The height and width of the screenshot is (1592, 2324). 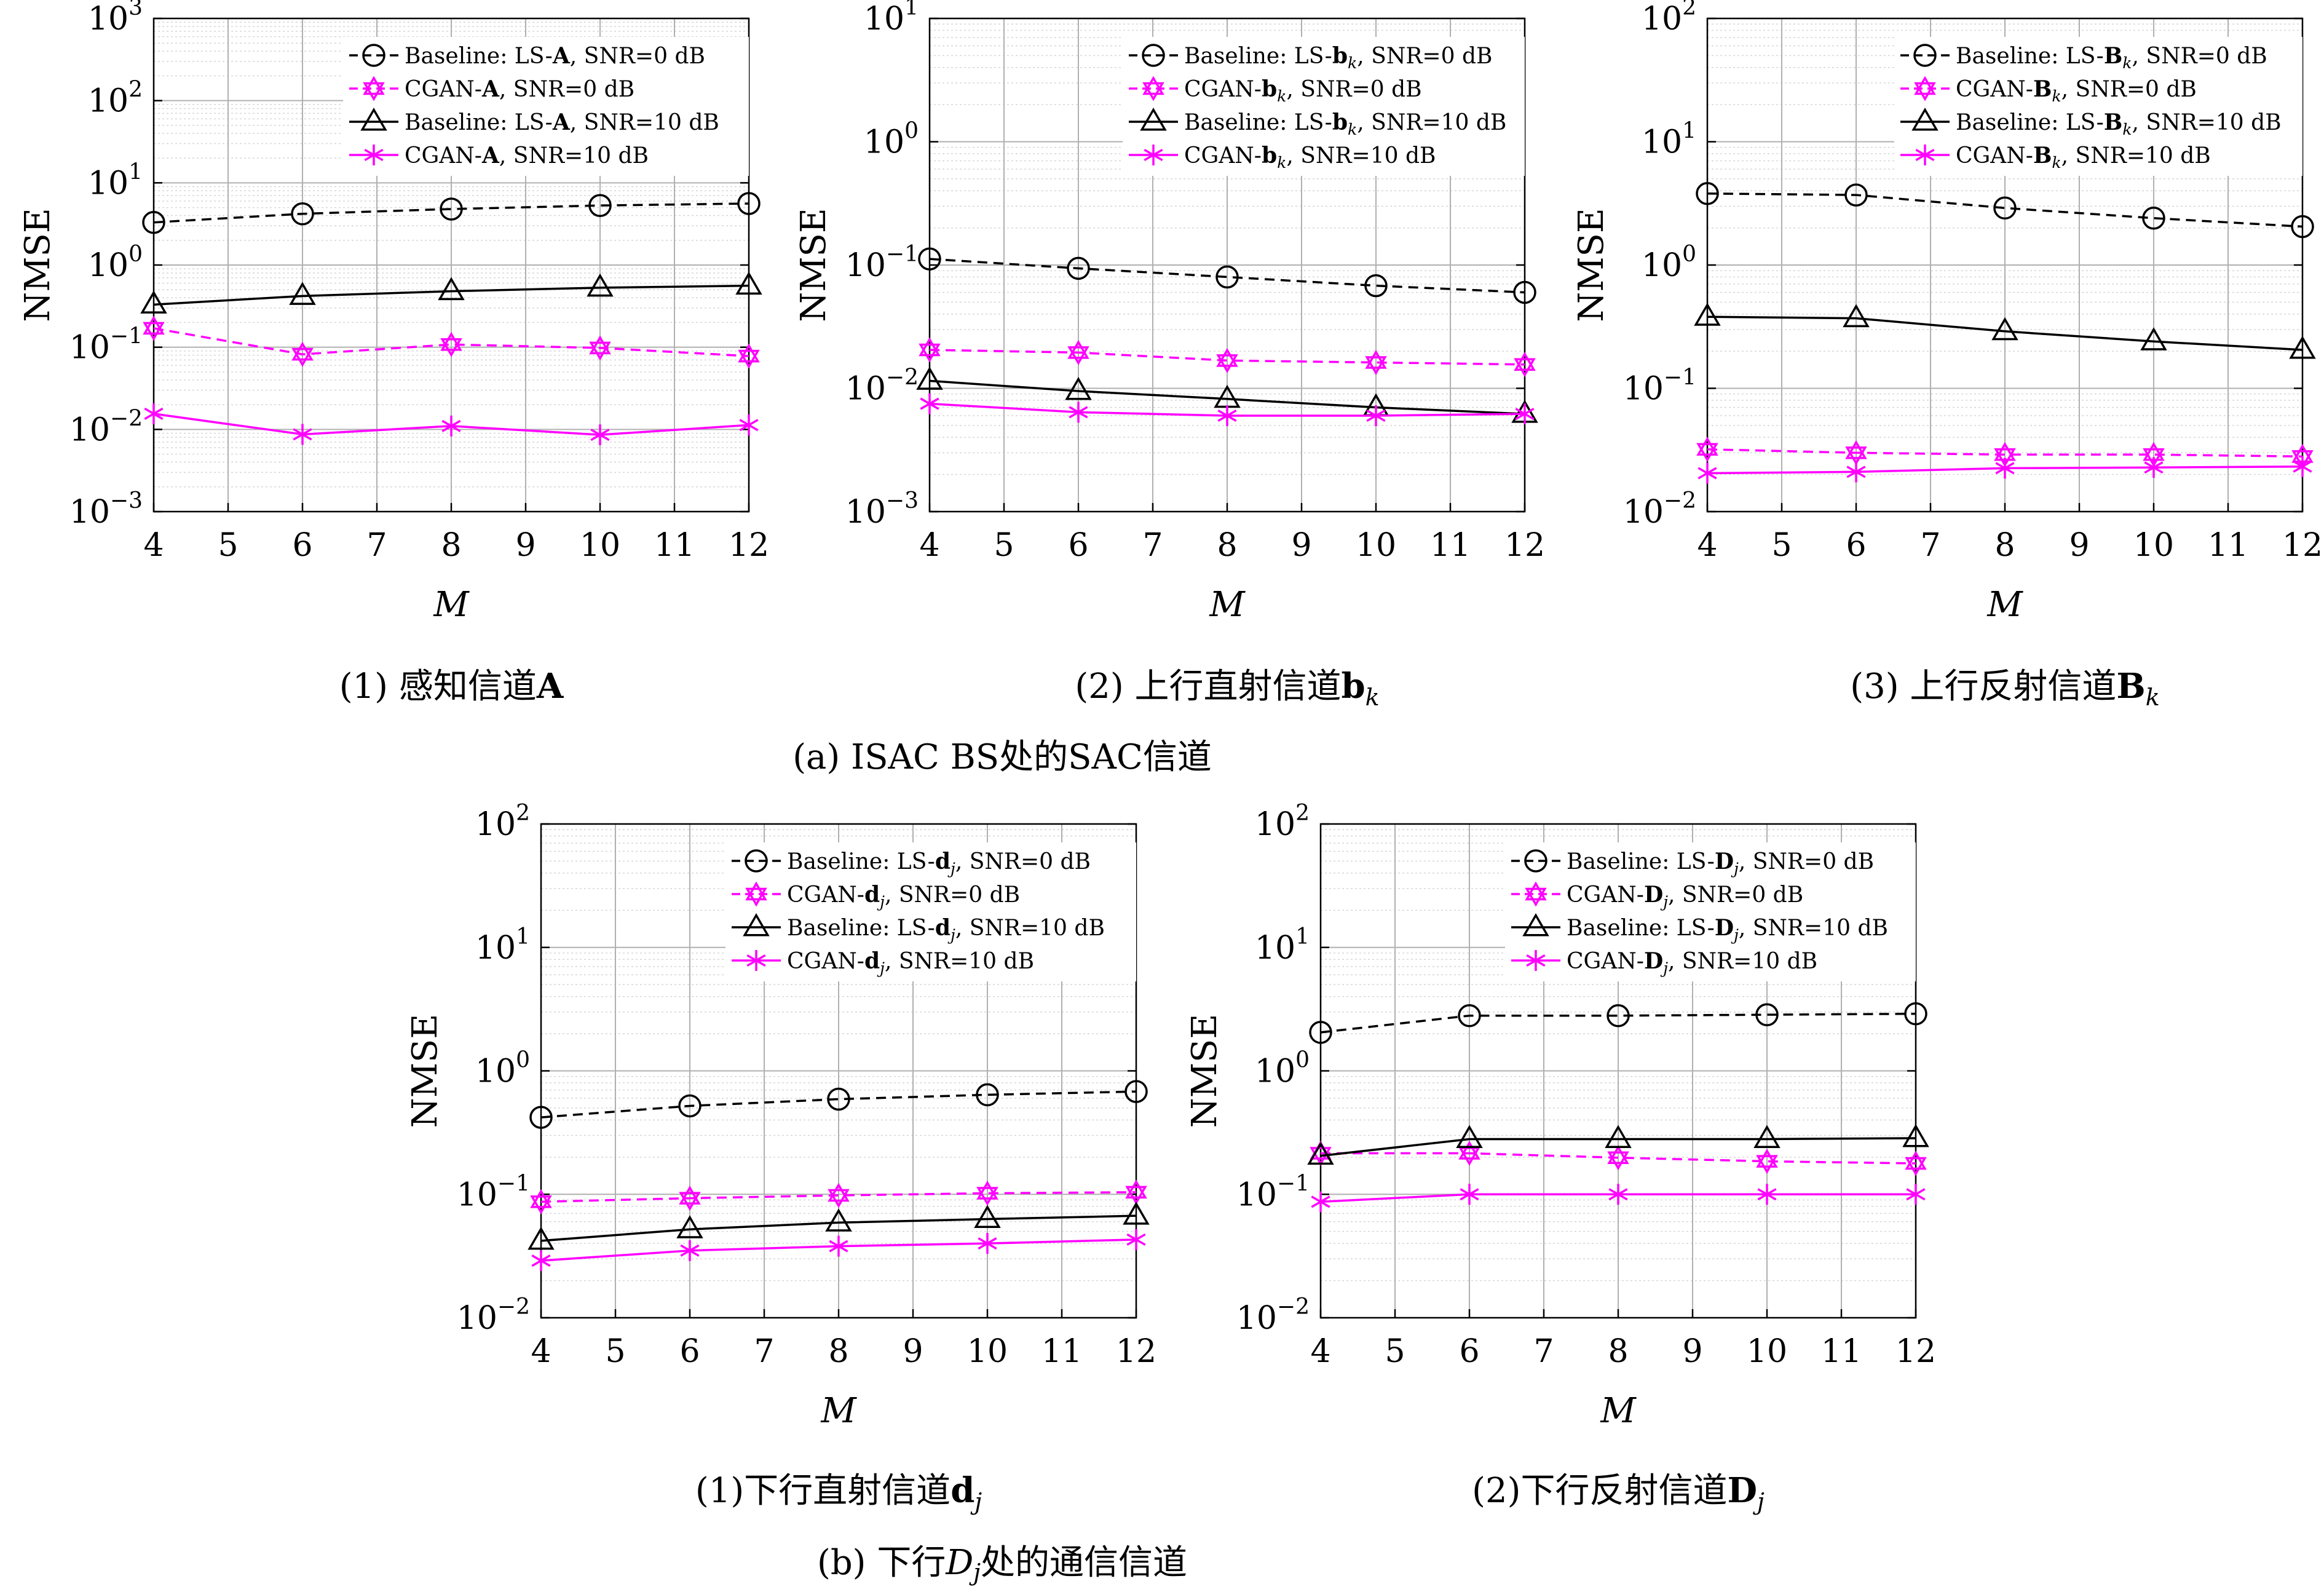 What do you see at coordinates (452, 605) in the screenshot?
I see `x-axis-label: M` at bounding box center [452, 605].